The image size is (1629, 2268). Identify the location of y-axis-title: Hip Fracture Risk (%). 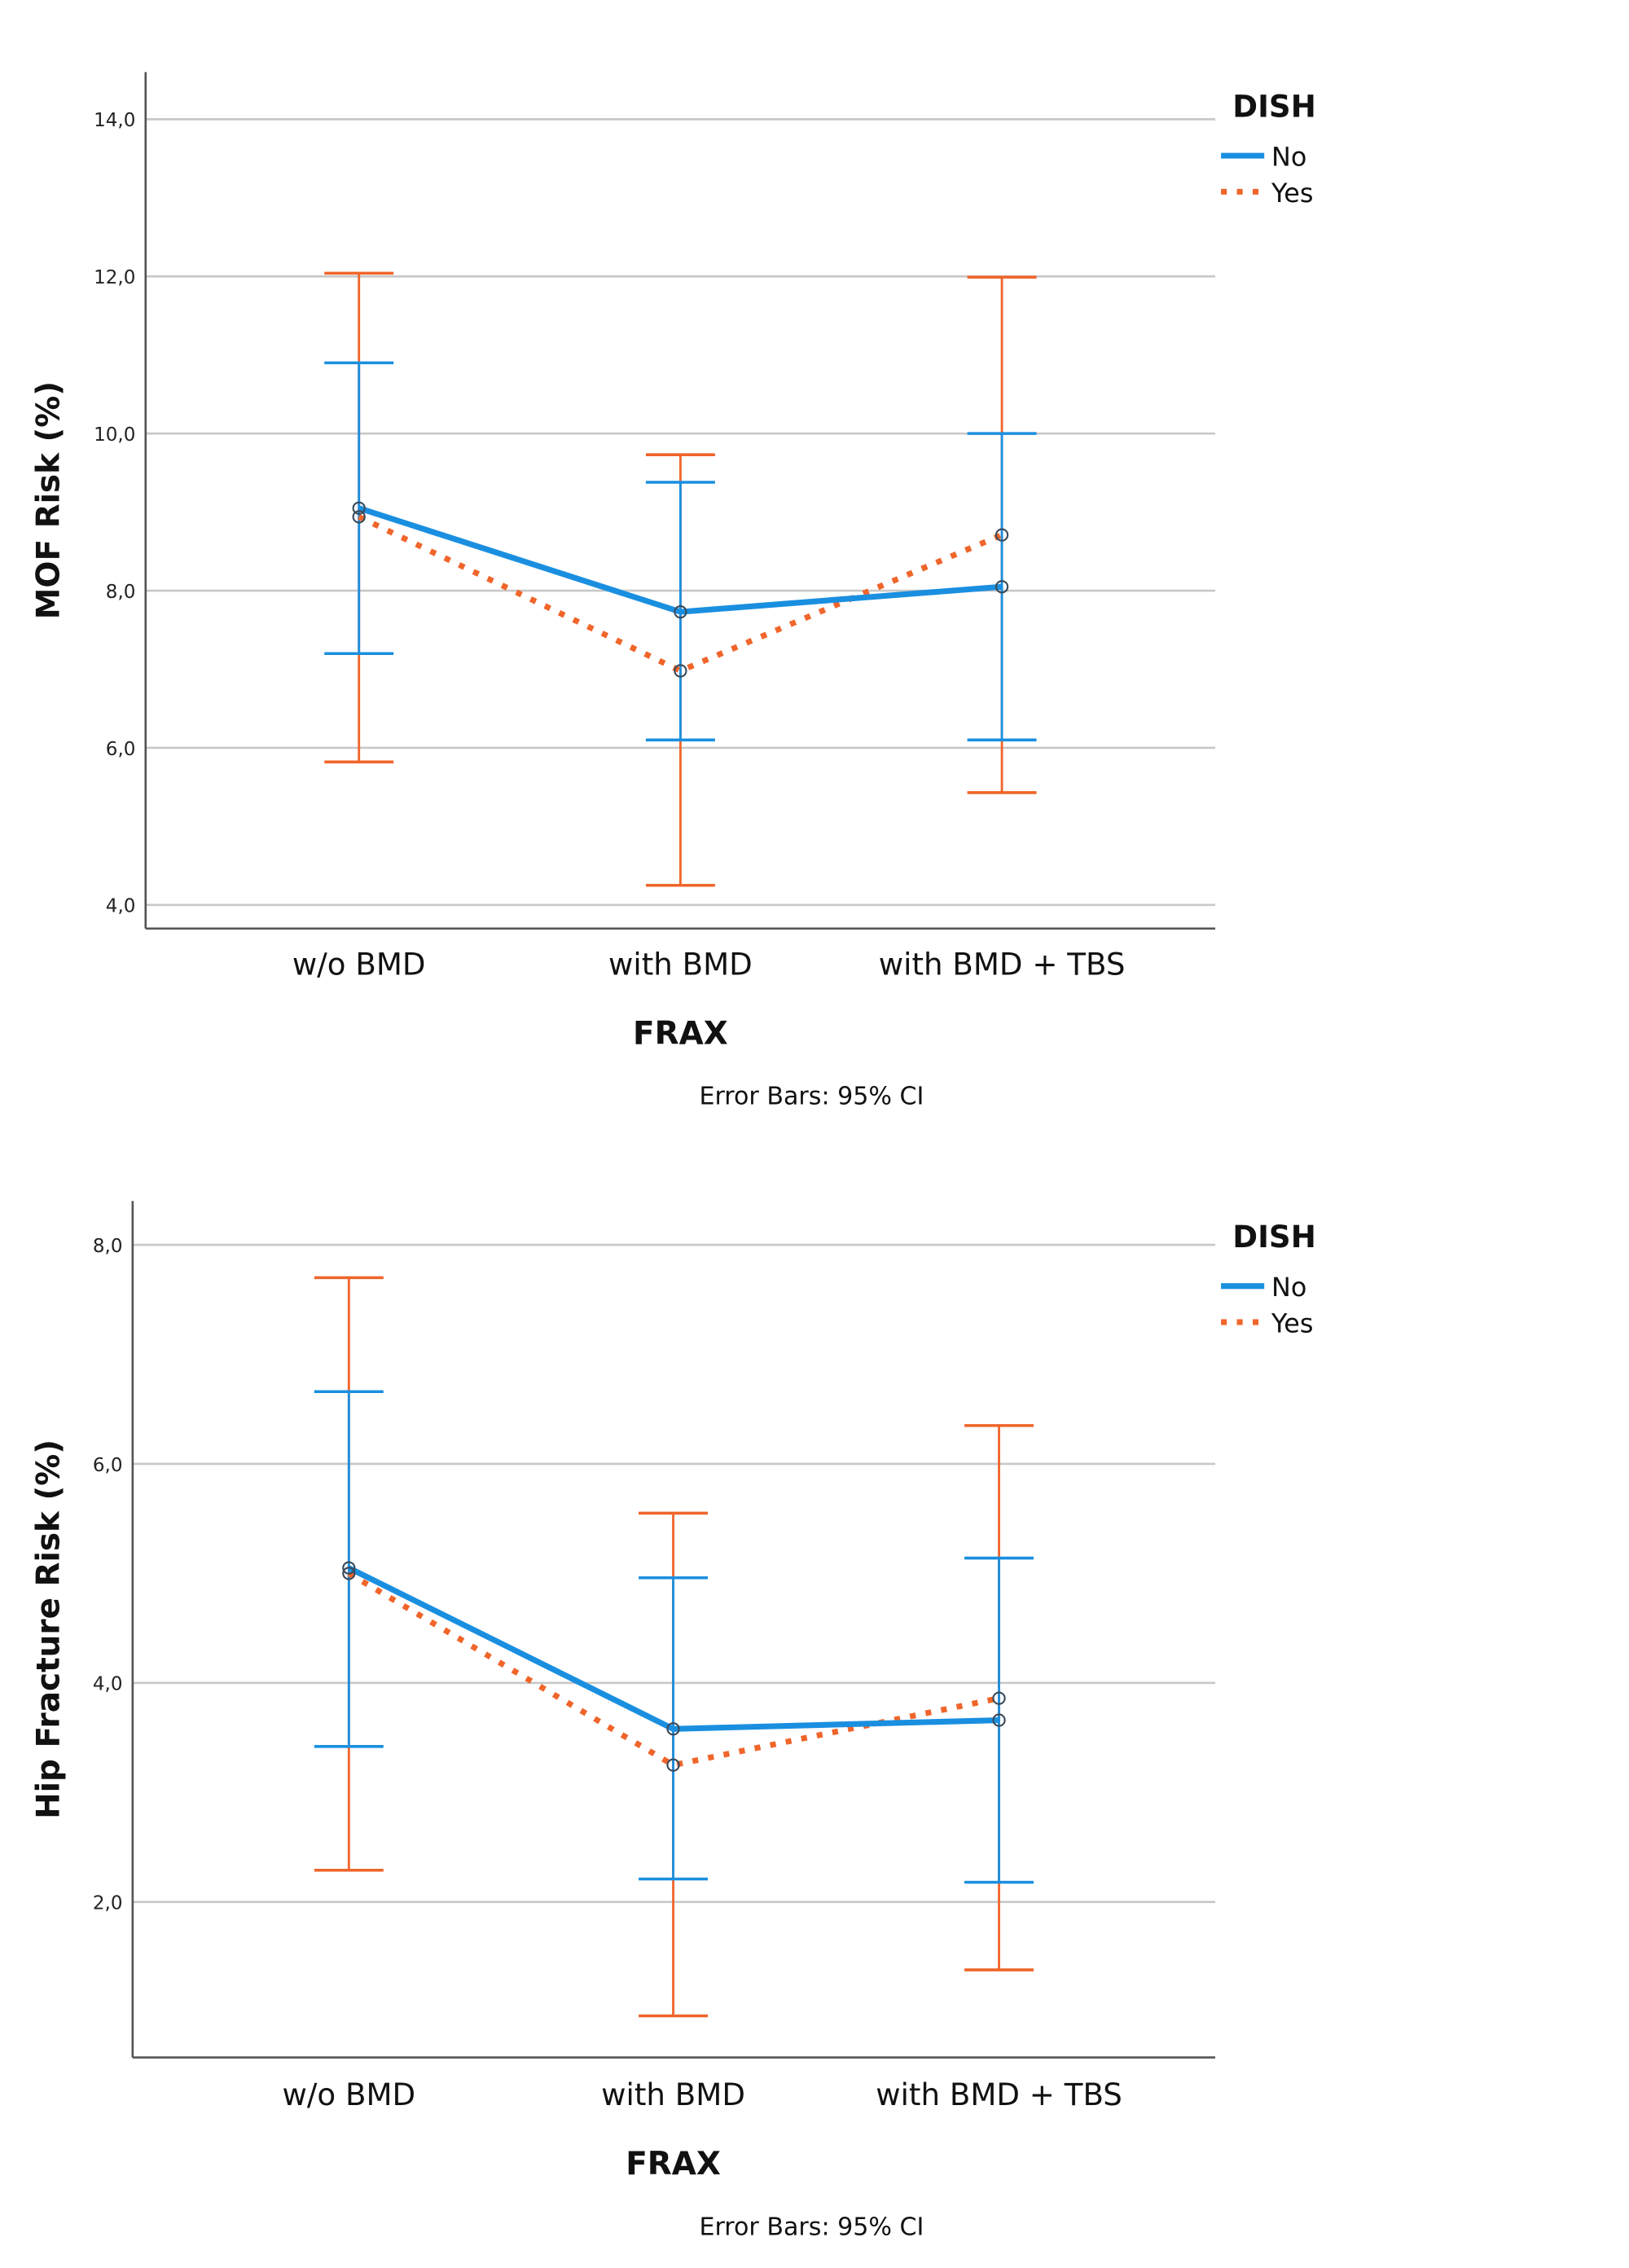
(49, 1629).